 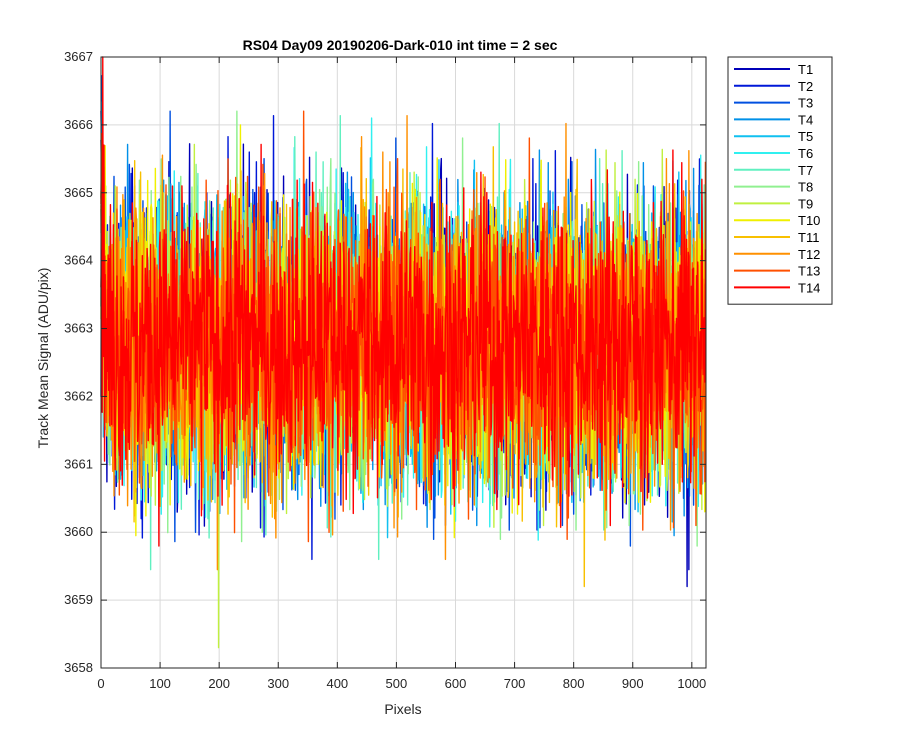 What do you see at coordinates (78, 328) in the screenshot?
I see `y-tick-label: 3663` at bounding box center [78, 328].